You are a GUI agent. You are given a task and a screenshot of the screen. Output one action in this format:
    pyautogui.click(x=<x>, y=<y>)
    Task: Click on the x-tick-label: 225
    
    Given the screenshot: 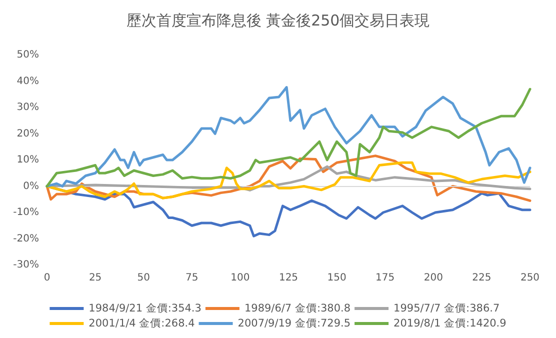 What is the action you would take?
    pyautogui.click(x=482, y=278)
    